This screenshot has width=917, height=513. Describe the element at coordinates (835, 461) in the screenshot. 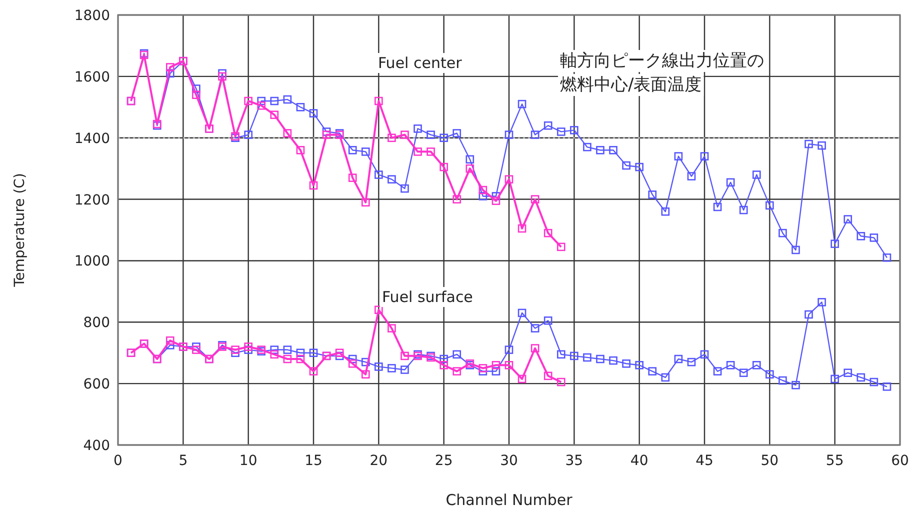

I see `x-tick-label: 55` at that location.